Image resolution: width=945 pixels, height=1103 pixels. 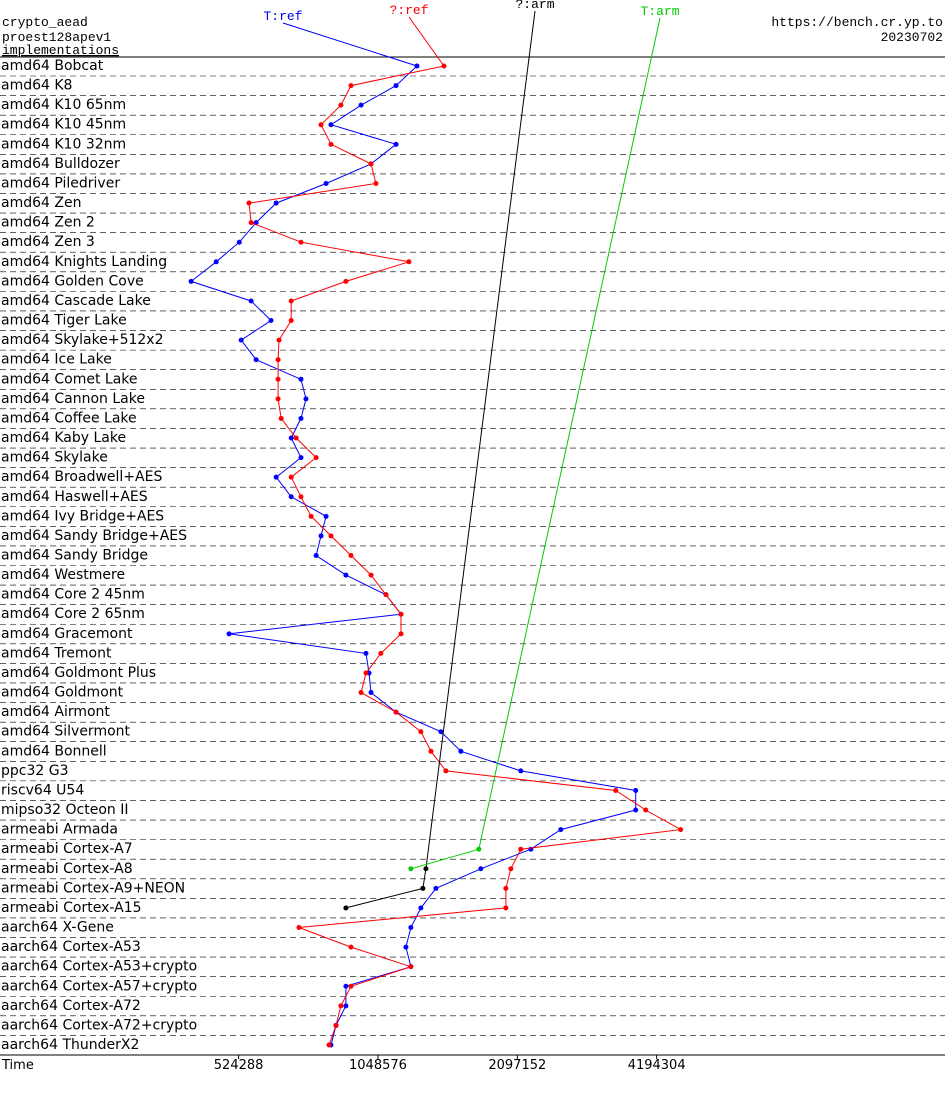 What do you see at coordinates (71, 908) in the screenshot?
I see `category-label: armeabi Cortex-A15` at bounding box center [71, 908].